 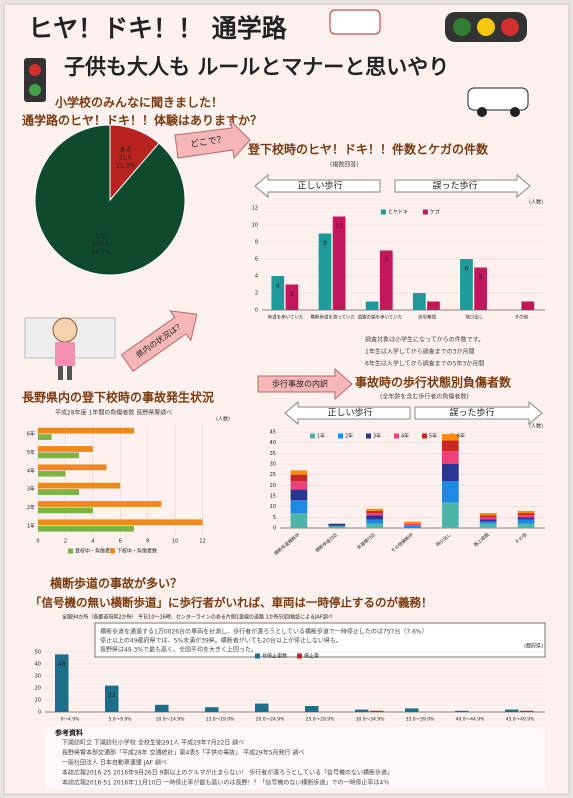 What do you see at coordinates (153, 743) in the screenshot?
I see `reference: 下諏訪町立 下諏訪社小学校 全校生徒291人 平成29年7月22日 調べ` at bounding box center [153, 743].